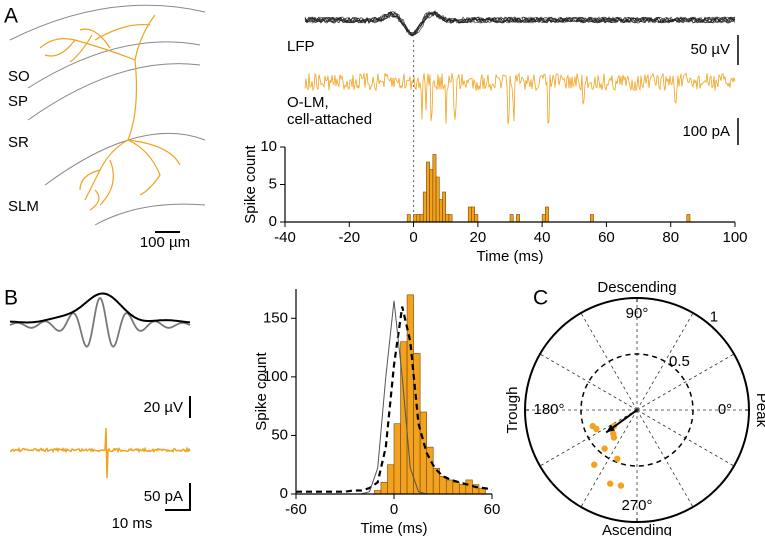  What do you see at coordinates (509, 185) in the screenshot?
I see `axes` at bounding box center [509, 185].